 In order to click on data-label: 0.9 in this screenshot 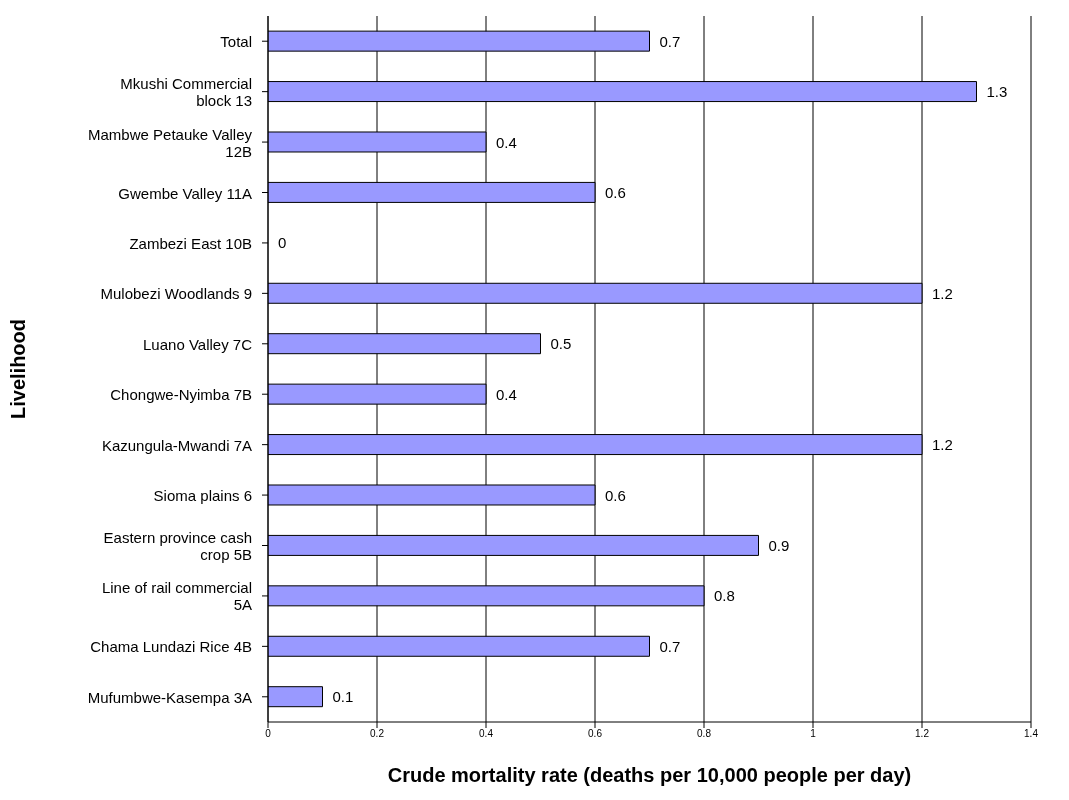, I will do `click(779, 545)`.